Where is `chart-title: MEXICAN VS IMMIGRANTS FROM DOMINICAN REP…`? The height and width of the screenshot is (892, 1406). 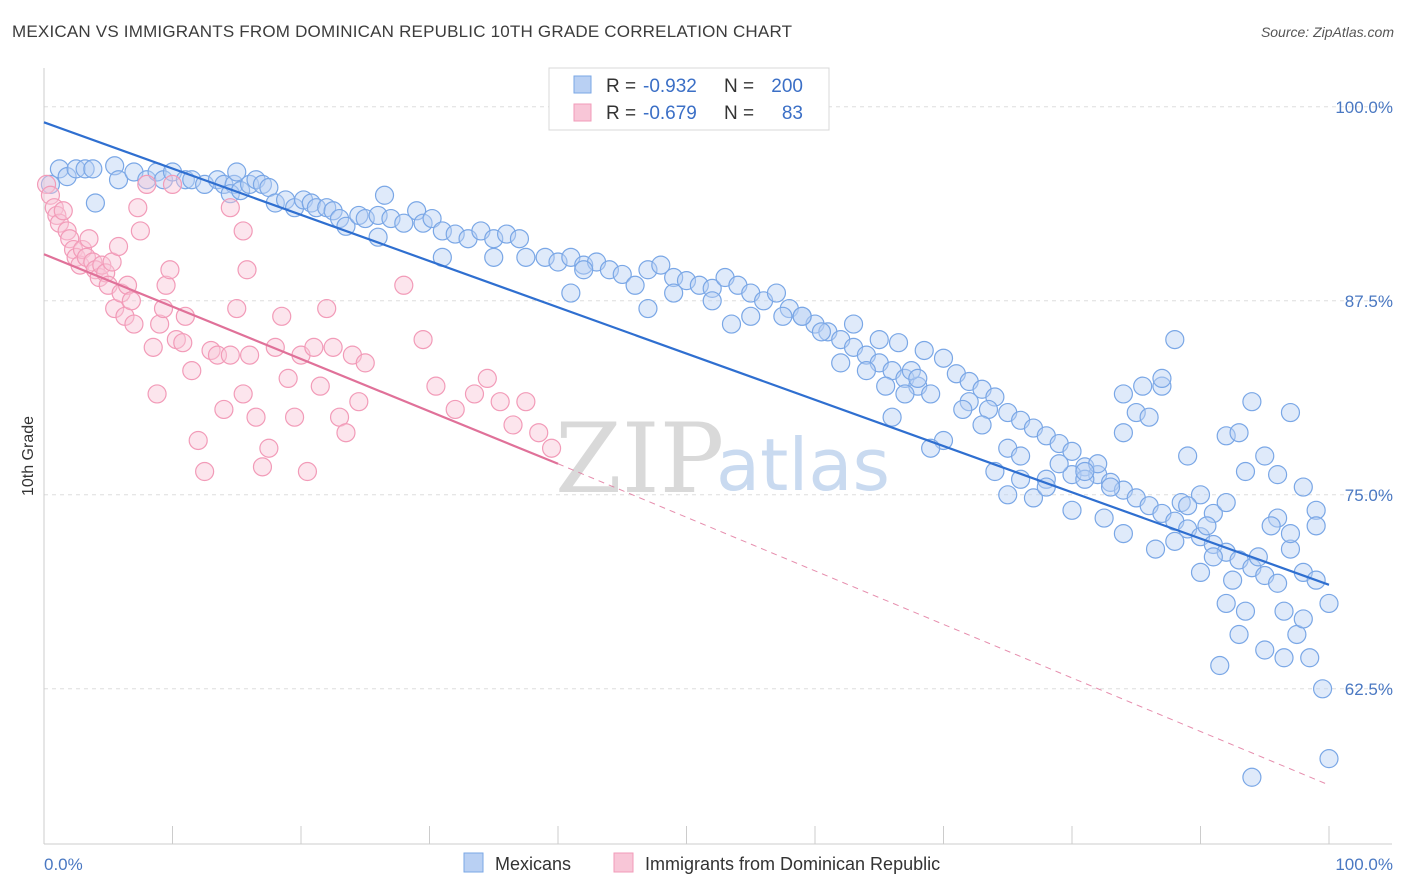
chart-title: MEXICAN VS IMMIGRANTS FROM DOMINICAN REP… is located at coordinates (402, 31).